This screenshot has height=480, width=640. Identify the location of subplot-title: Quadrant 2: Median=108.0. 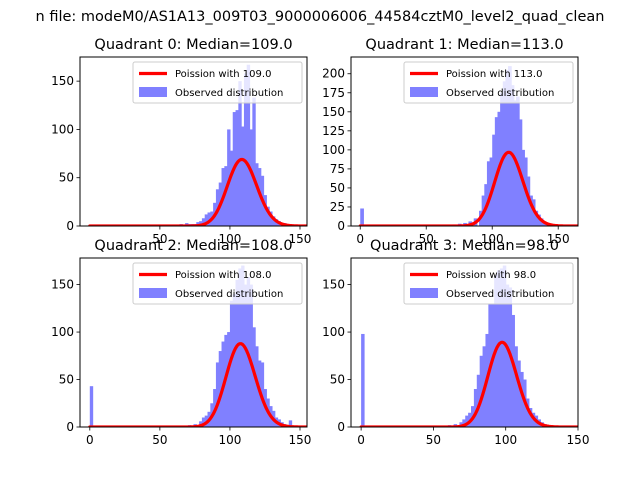
(193, 246).